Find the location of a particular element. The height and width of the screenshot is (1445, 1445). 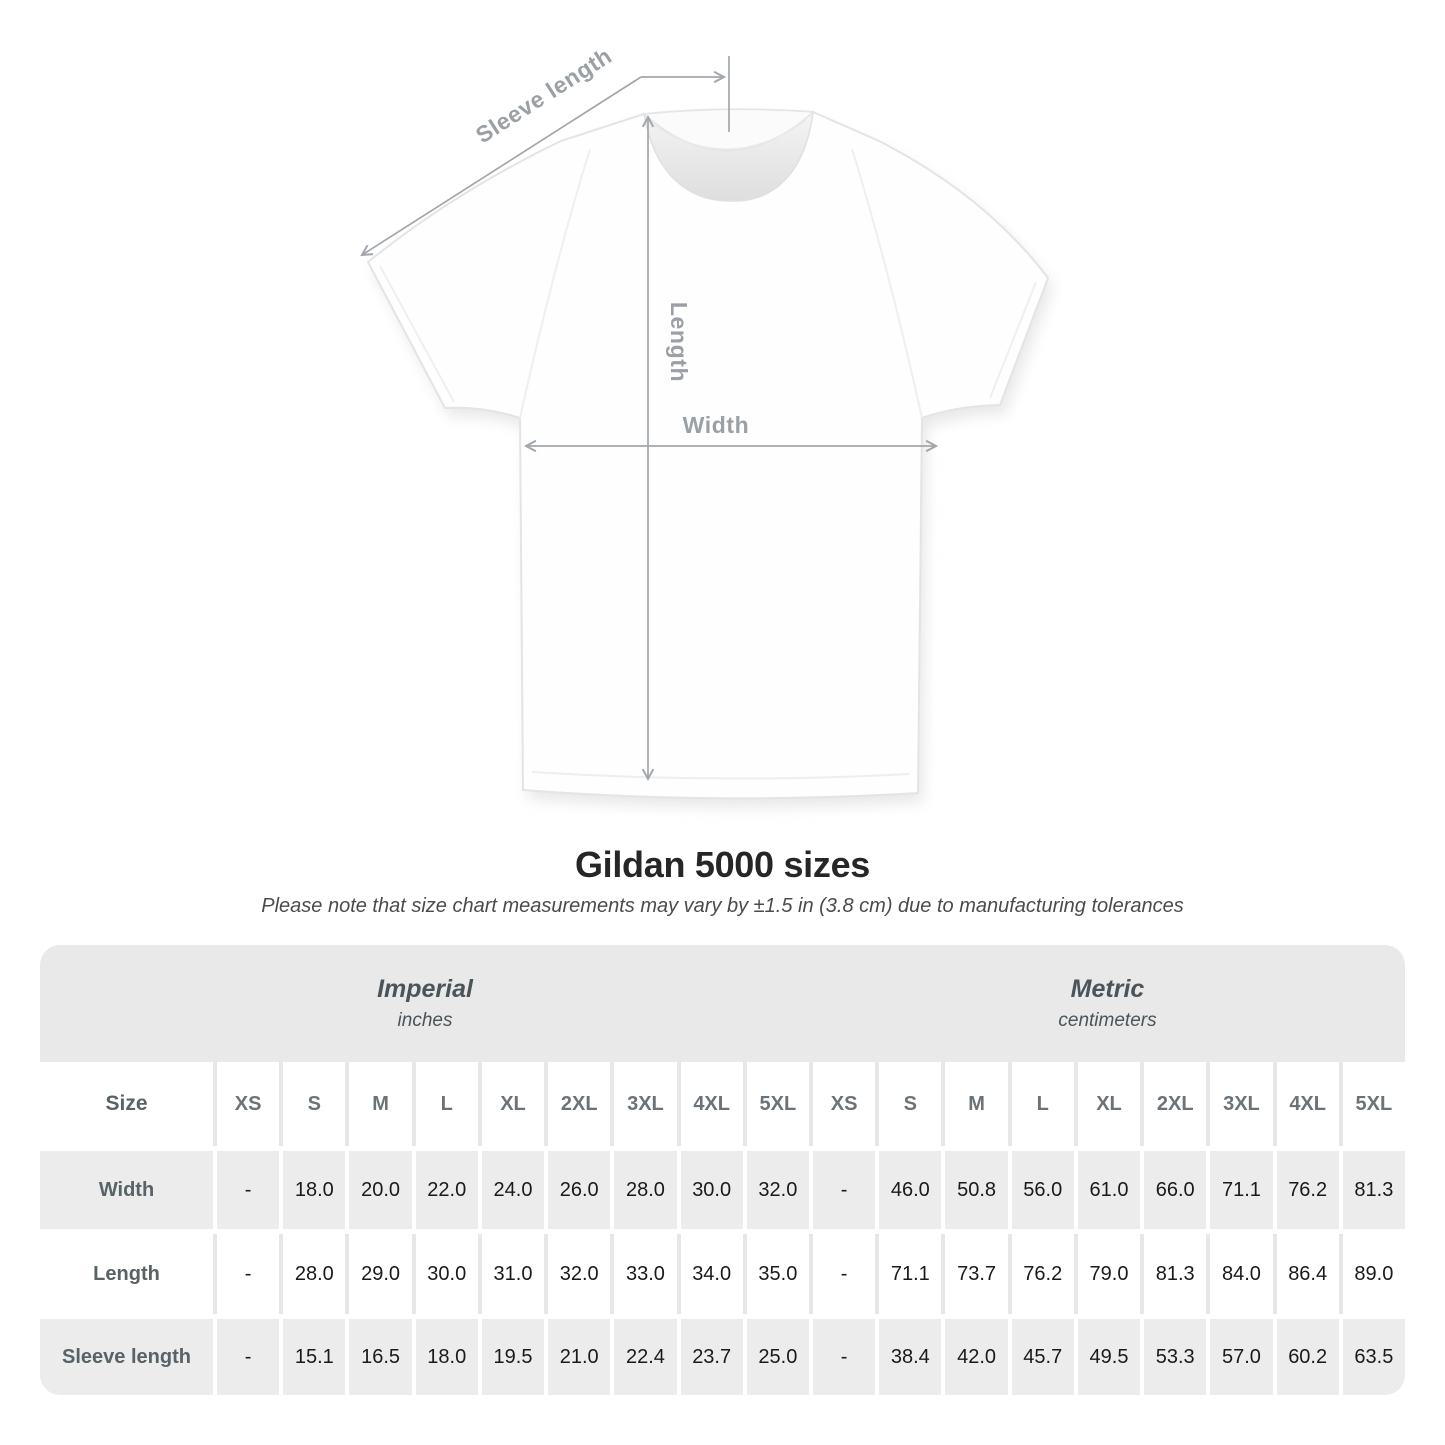

size-header-imperial: S is located at coordinates (314, 1104).